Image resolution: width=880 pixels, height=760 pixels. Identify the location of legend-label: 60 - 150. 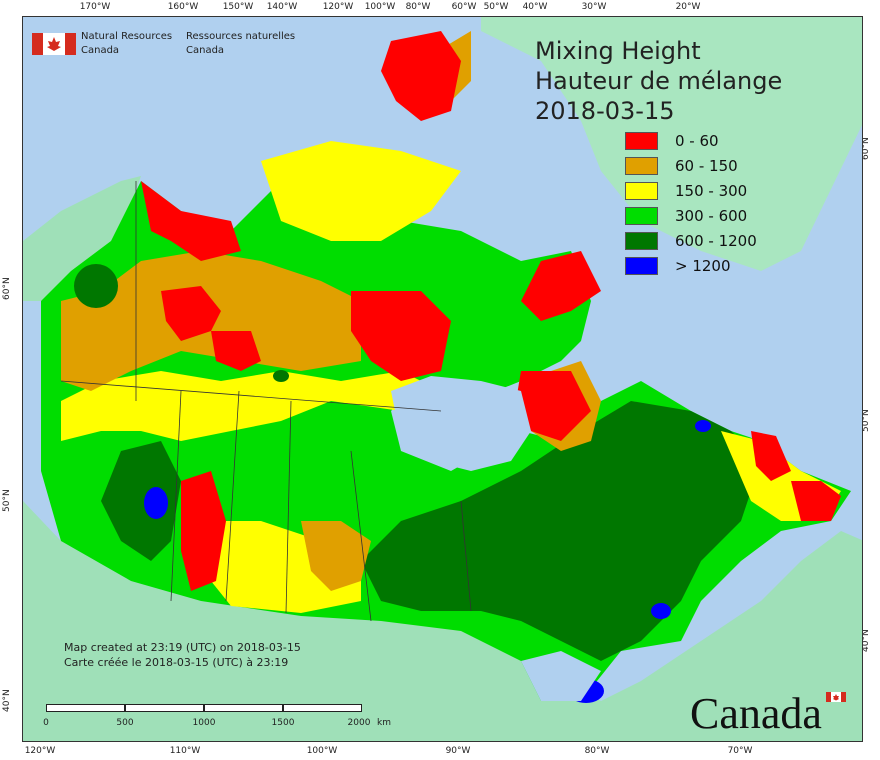
(706, 166).